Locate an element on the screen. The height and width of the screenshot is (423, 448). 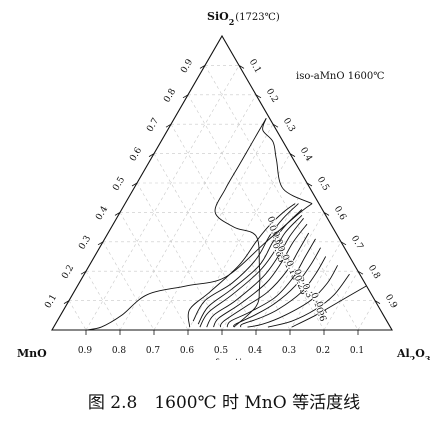
tick-label-left: 0.3 is located at coordinates (85, 243).